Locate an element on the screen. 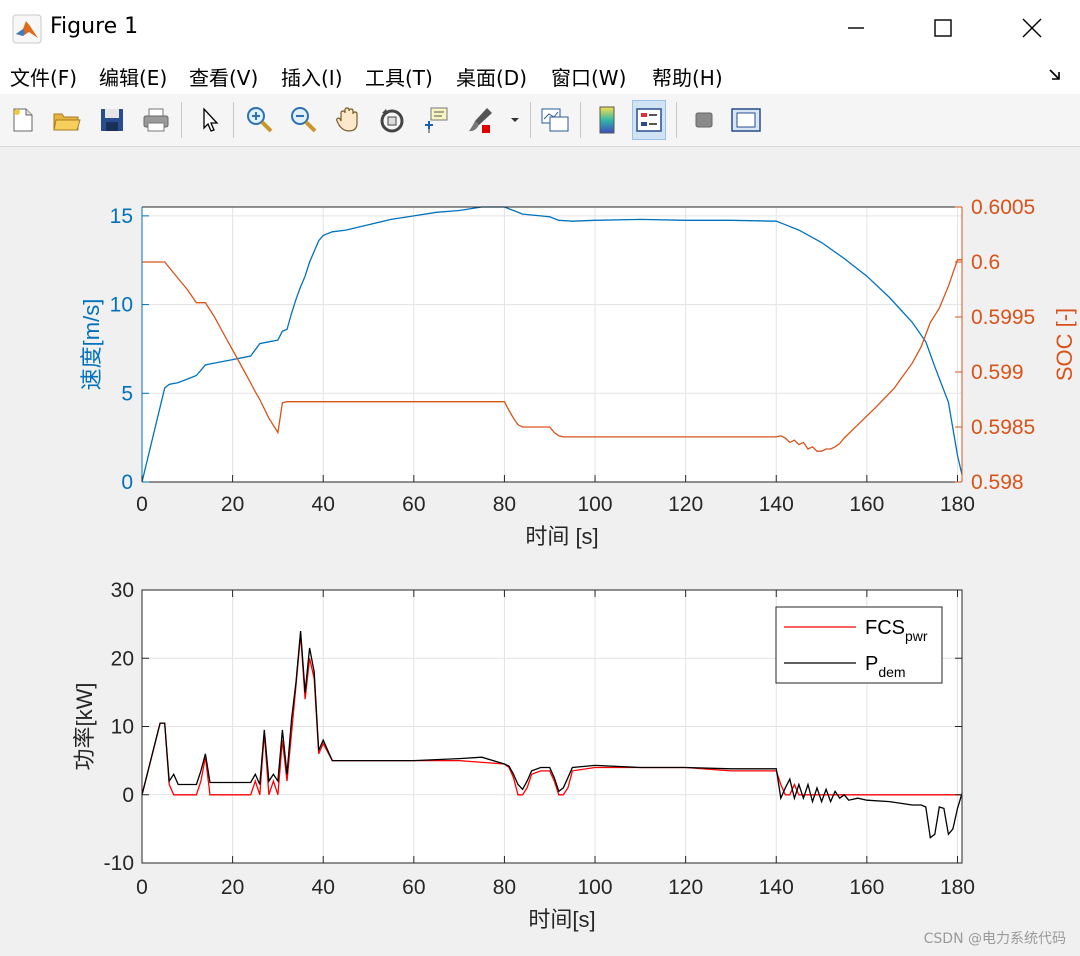 The image size is (1080, 956). save-icon is located at coordinates (112, 120).